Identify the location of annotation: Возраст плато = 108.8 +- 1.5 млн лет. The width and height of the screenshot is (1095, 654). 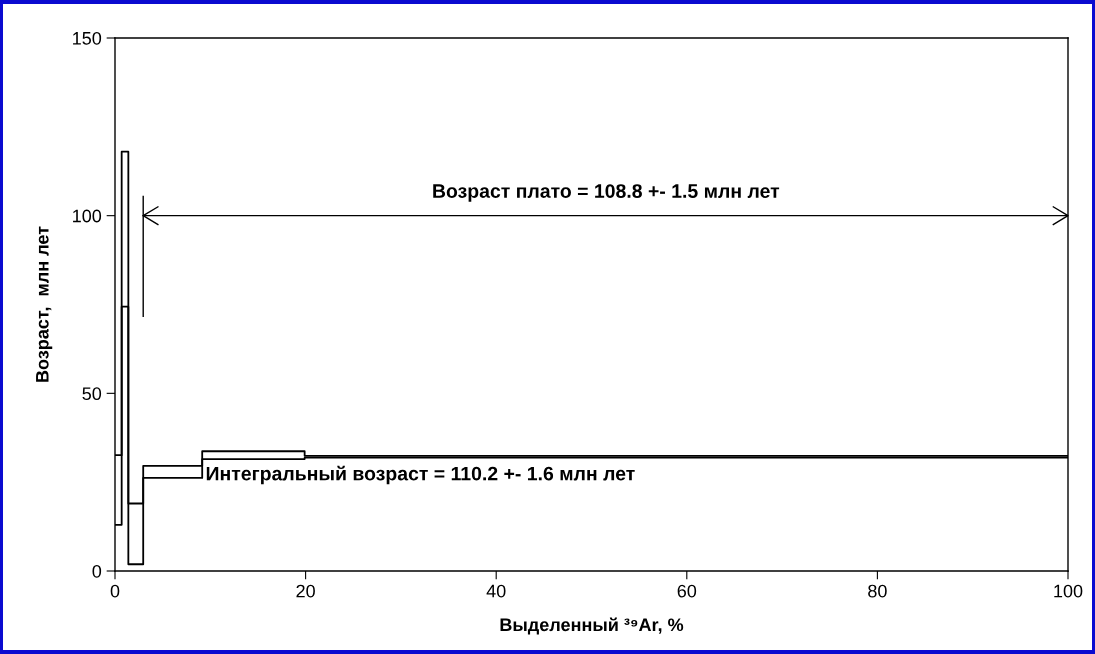
(606, 193).